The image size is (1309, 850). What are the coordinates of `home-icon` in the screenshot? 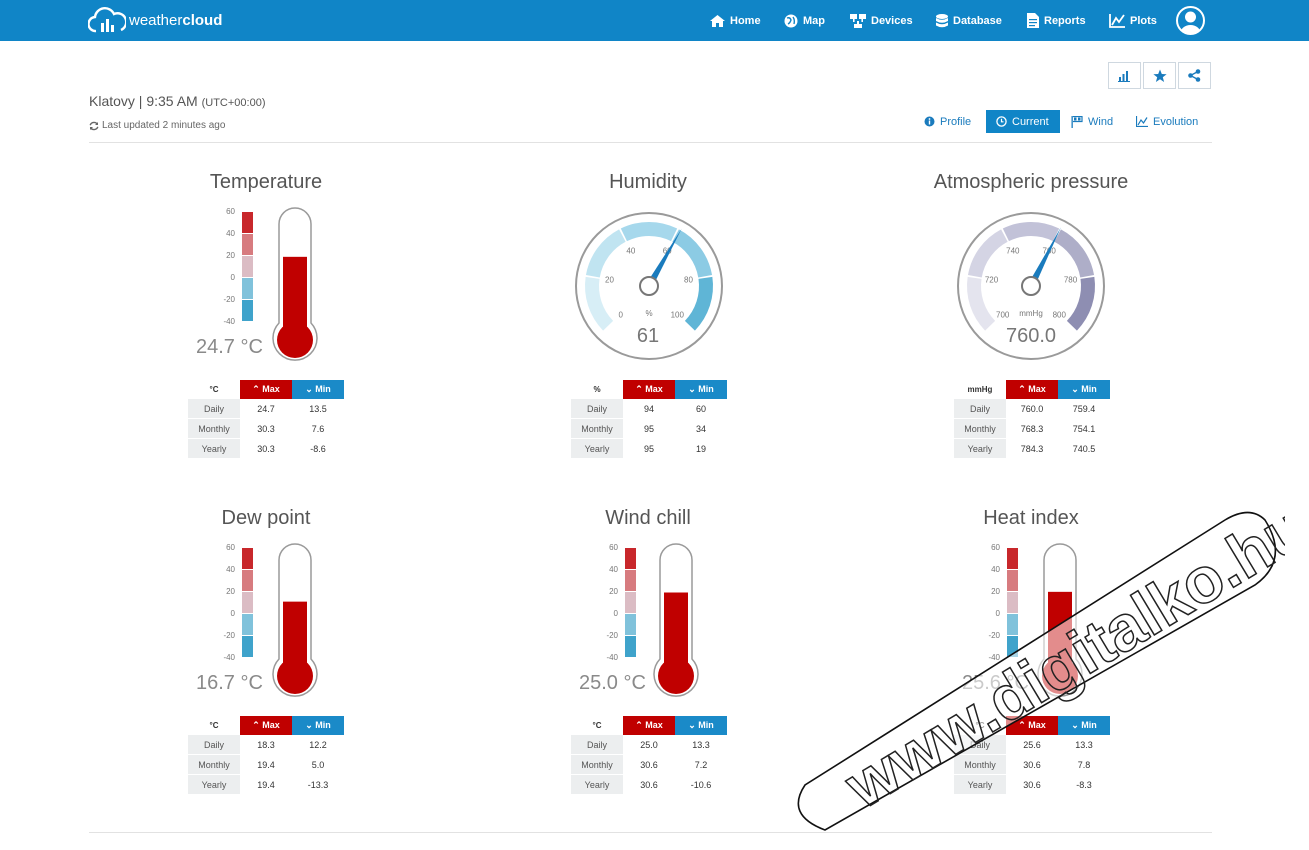 It's located at (717, 21).